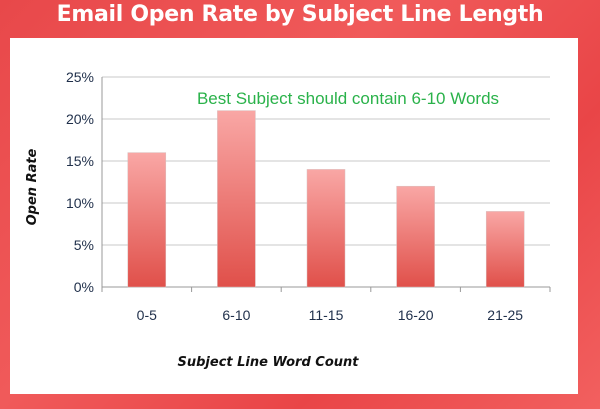  I want to click on y-tick-label: 5%, so click(84, 245).